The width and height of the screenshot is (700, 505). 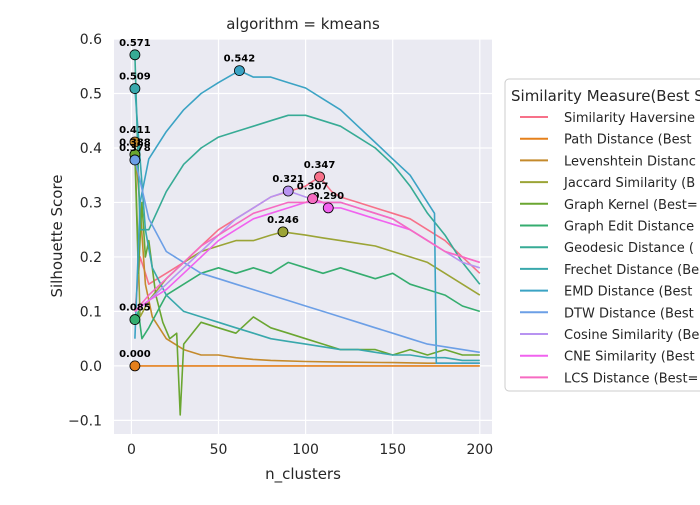 I want to click on chart-title: algorithm = kmeans, so click(x=303, y=24).